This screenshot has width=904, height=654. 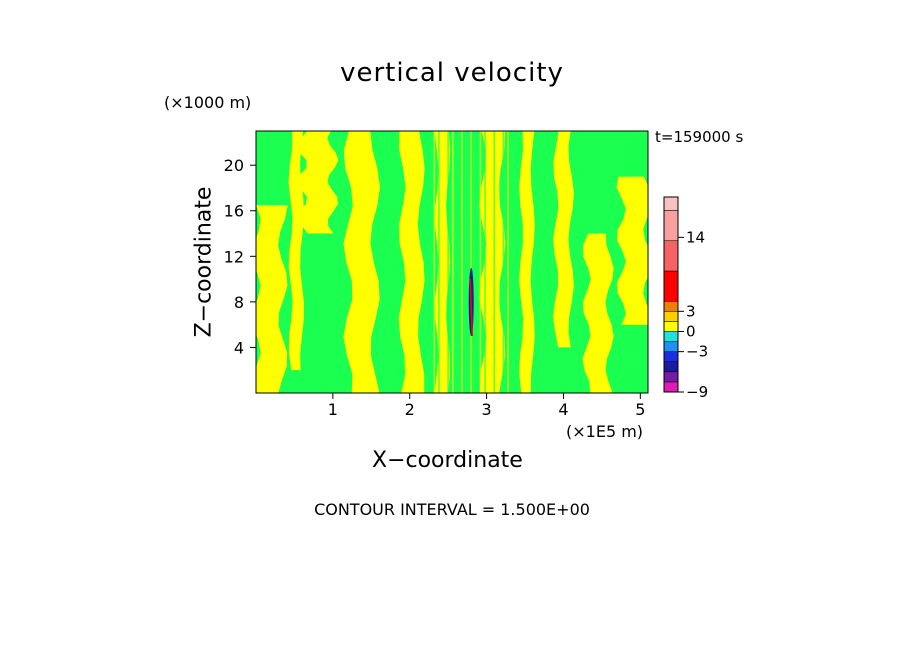 I want to click on x-tick-label: 1, so click(x=333, y=409).